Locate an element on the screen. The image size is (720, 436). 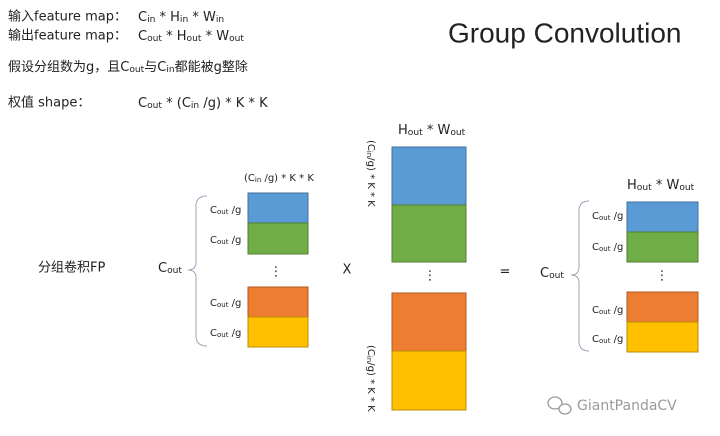
weight-label: 权值 shape： is located at coordinates (49, 103).